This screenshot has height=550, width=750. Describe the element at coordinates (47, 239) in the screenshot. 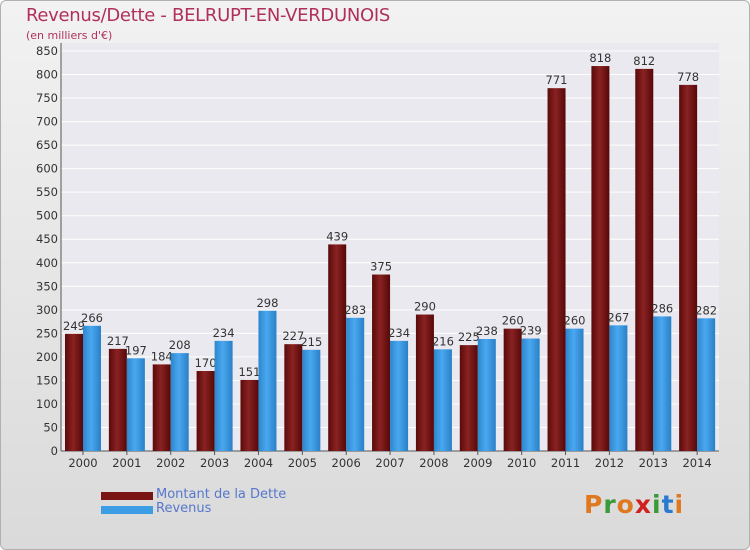

I see `y-tick-label: 450` at that location.